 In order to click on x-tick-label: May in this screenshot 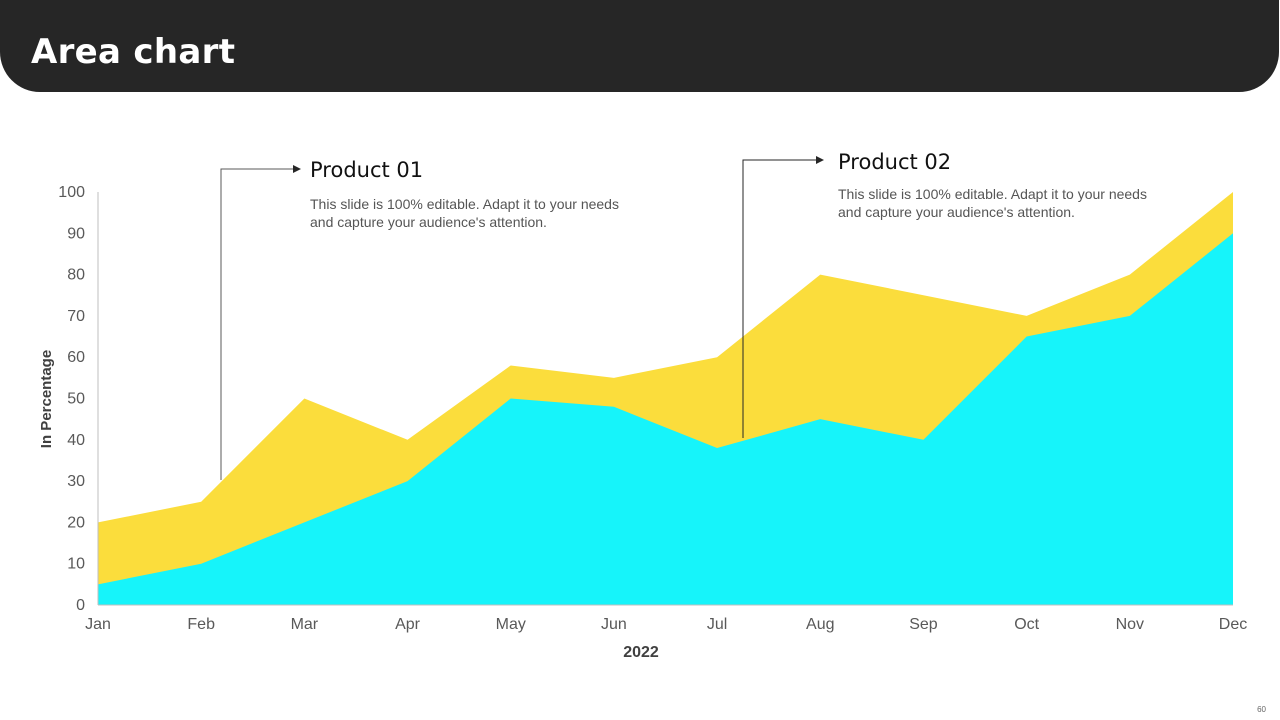, I will do `click(511, 624)`.